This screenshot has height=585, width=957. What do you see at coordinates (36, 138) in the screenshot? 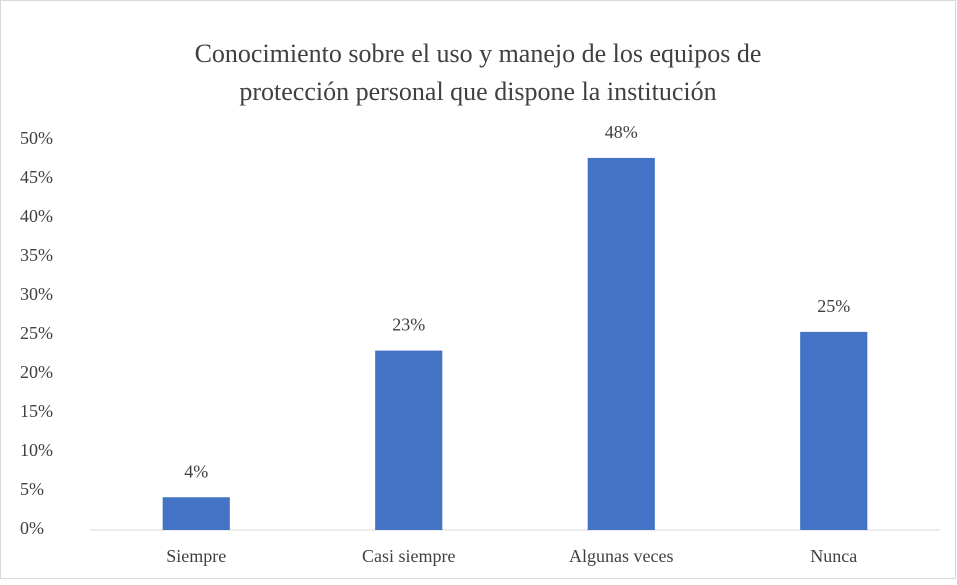
I see `y-tick-label: 50%` at bounding box center [36, 138].